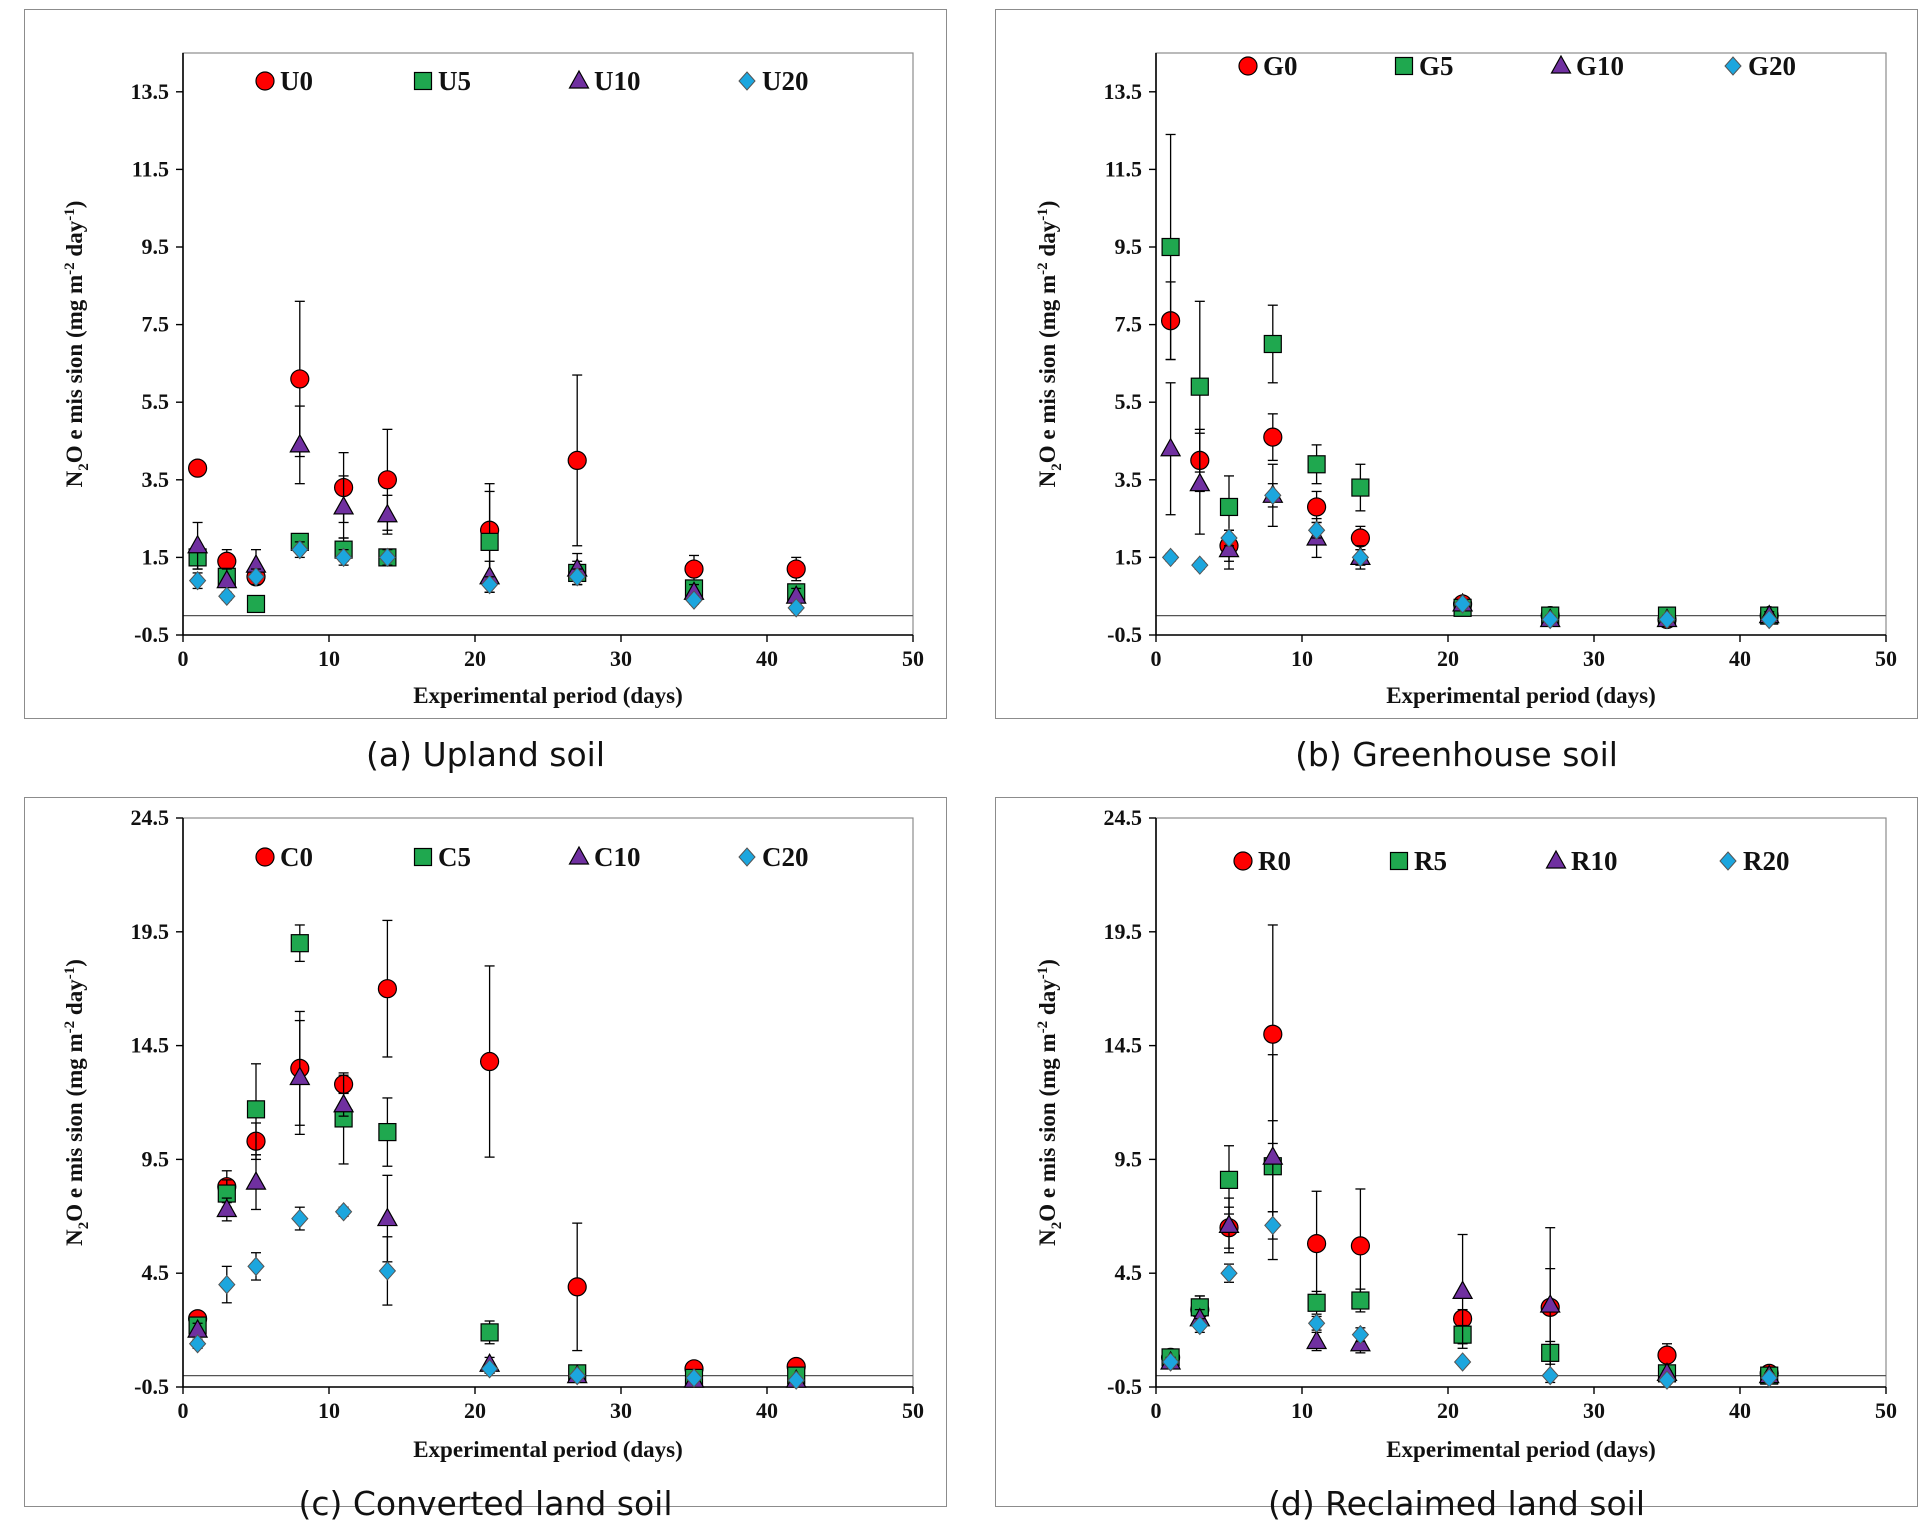  Describe the element at coordinates (1280, 66) in the screenshot. I see `legend-label: G0` at that location.